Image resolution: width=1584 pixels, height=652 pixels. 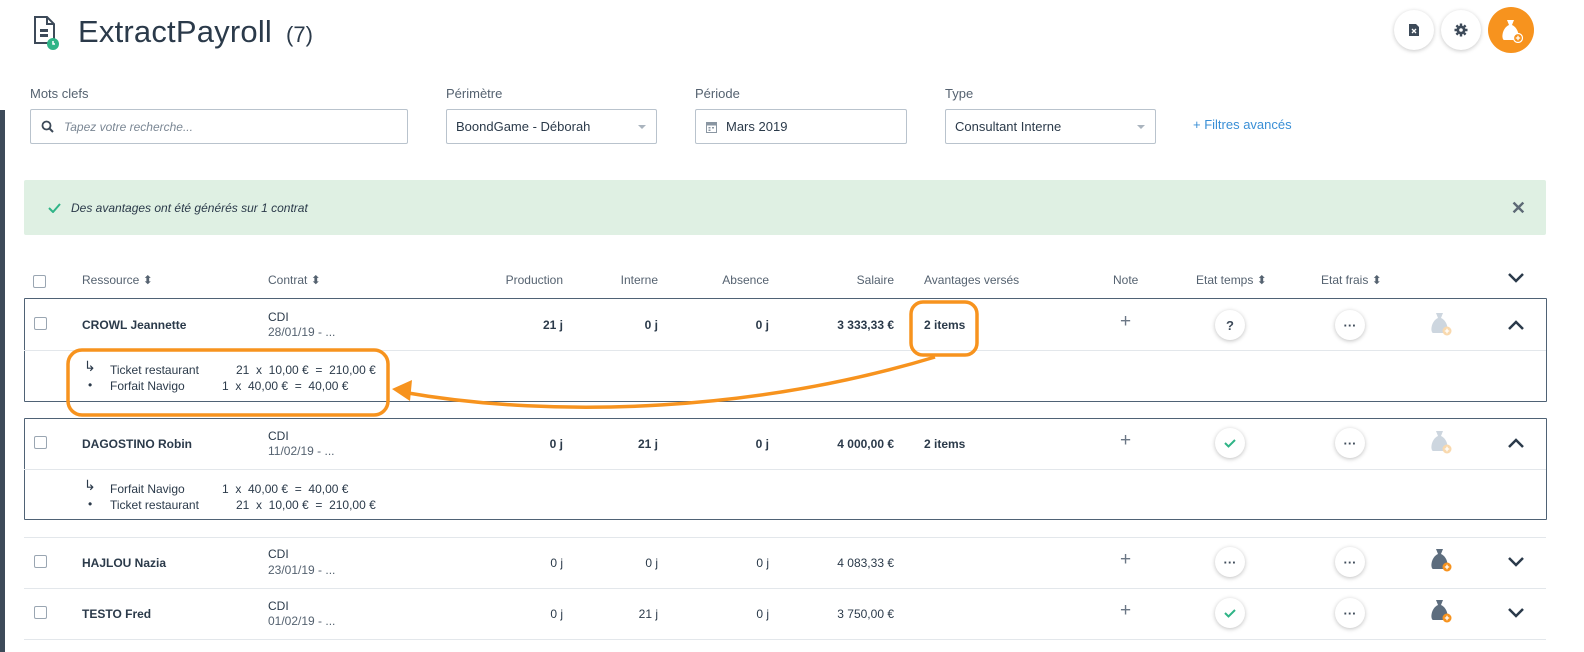 I want to click on salary-value: 3 750,00 €, so click(x=865, y=614).